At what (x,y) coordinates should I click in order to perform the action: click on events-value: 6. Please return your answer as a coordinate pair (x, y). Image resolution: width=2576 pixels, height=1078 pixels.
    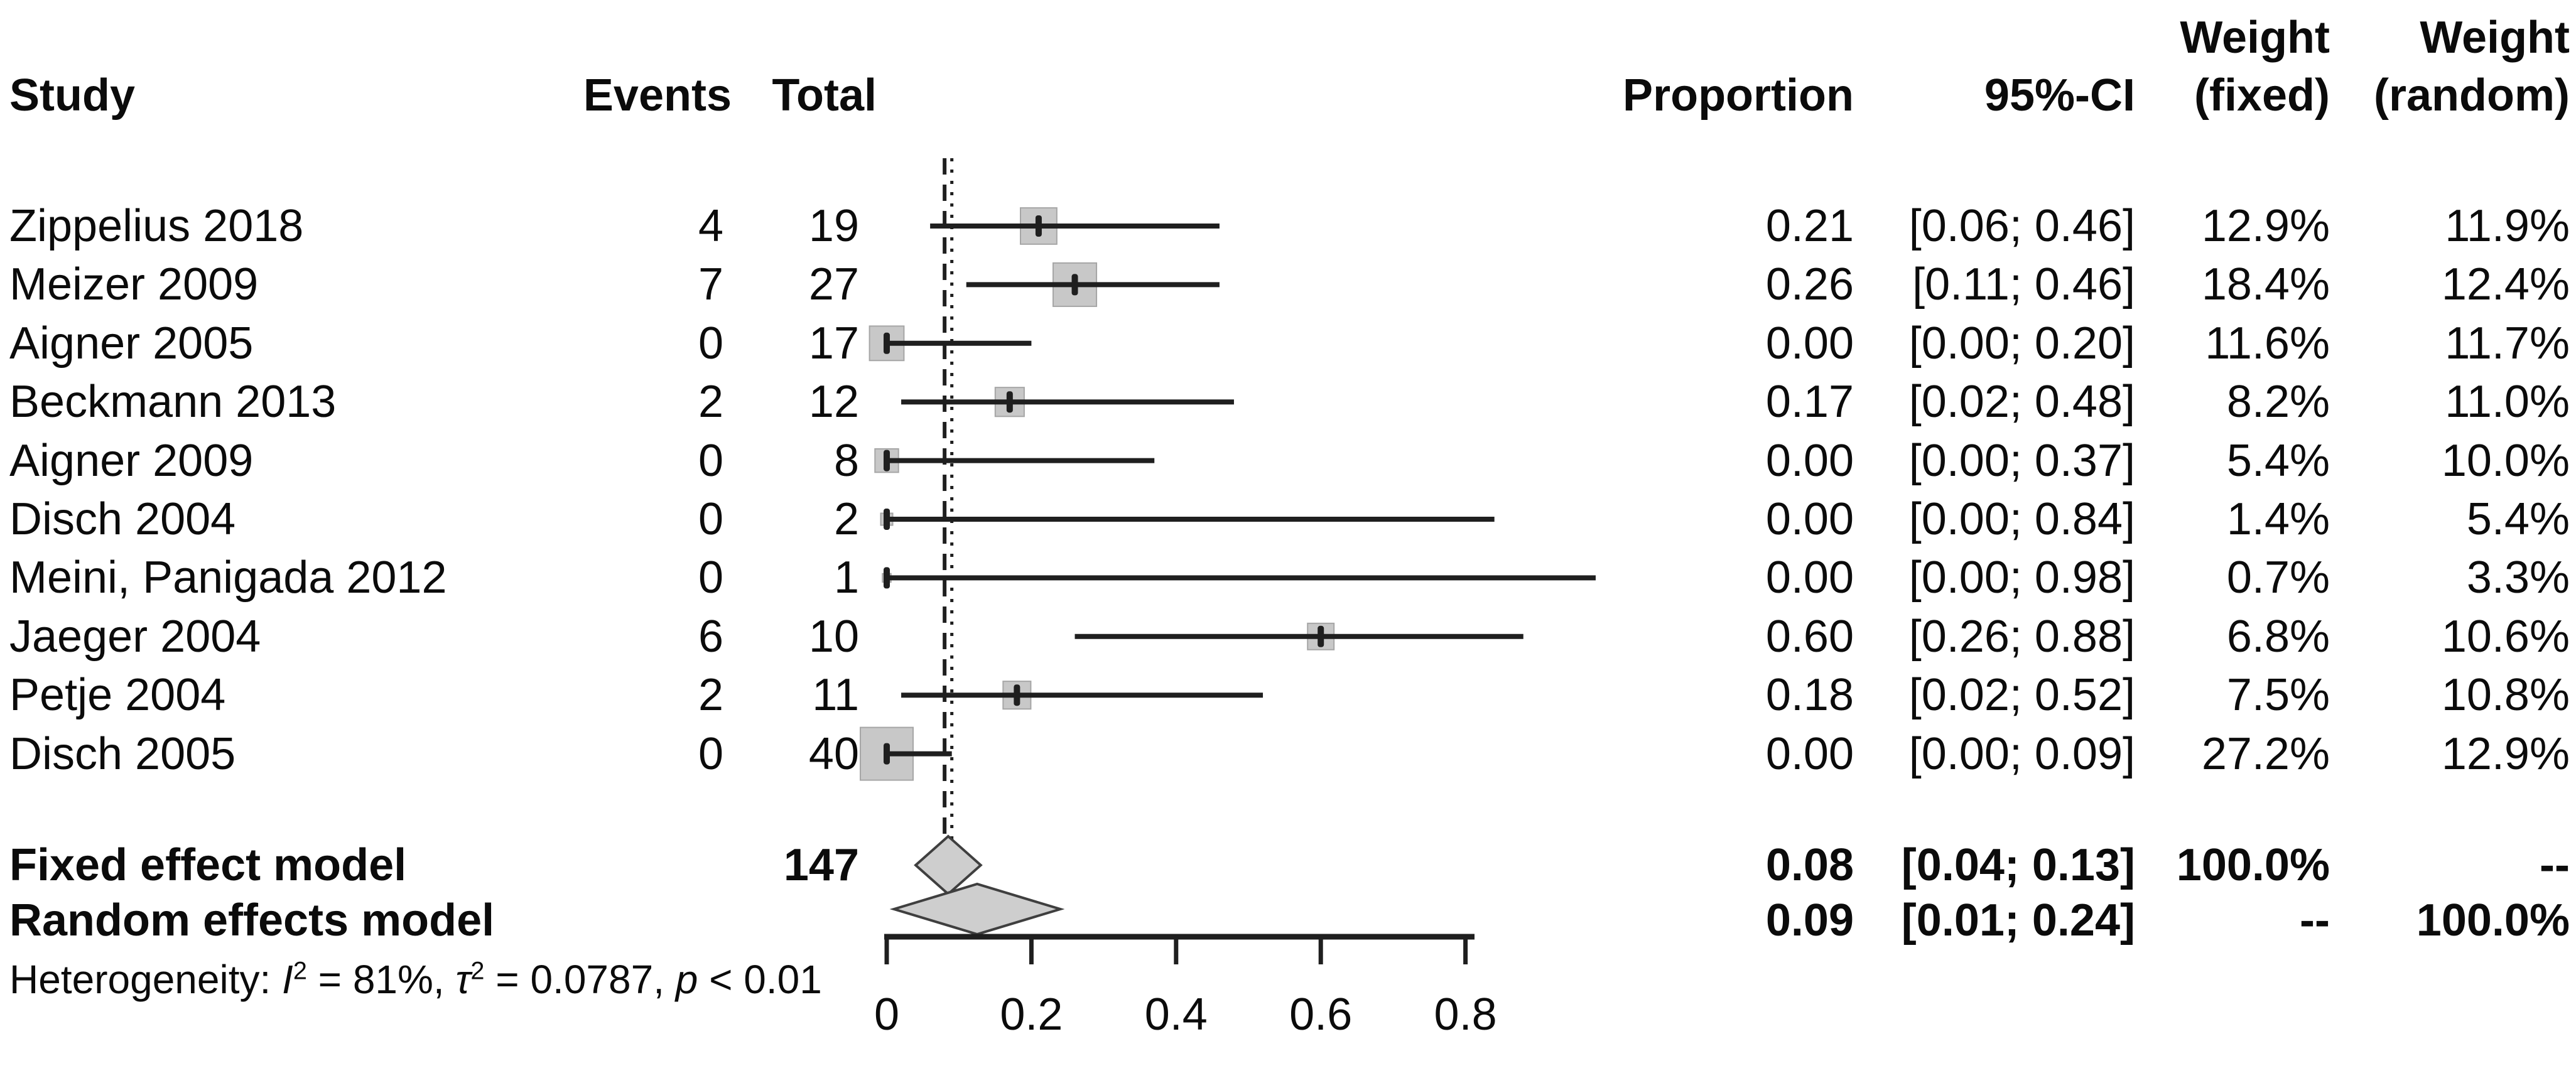
    Looking at the image, I should click on (710, 637).